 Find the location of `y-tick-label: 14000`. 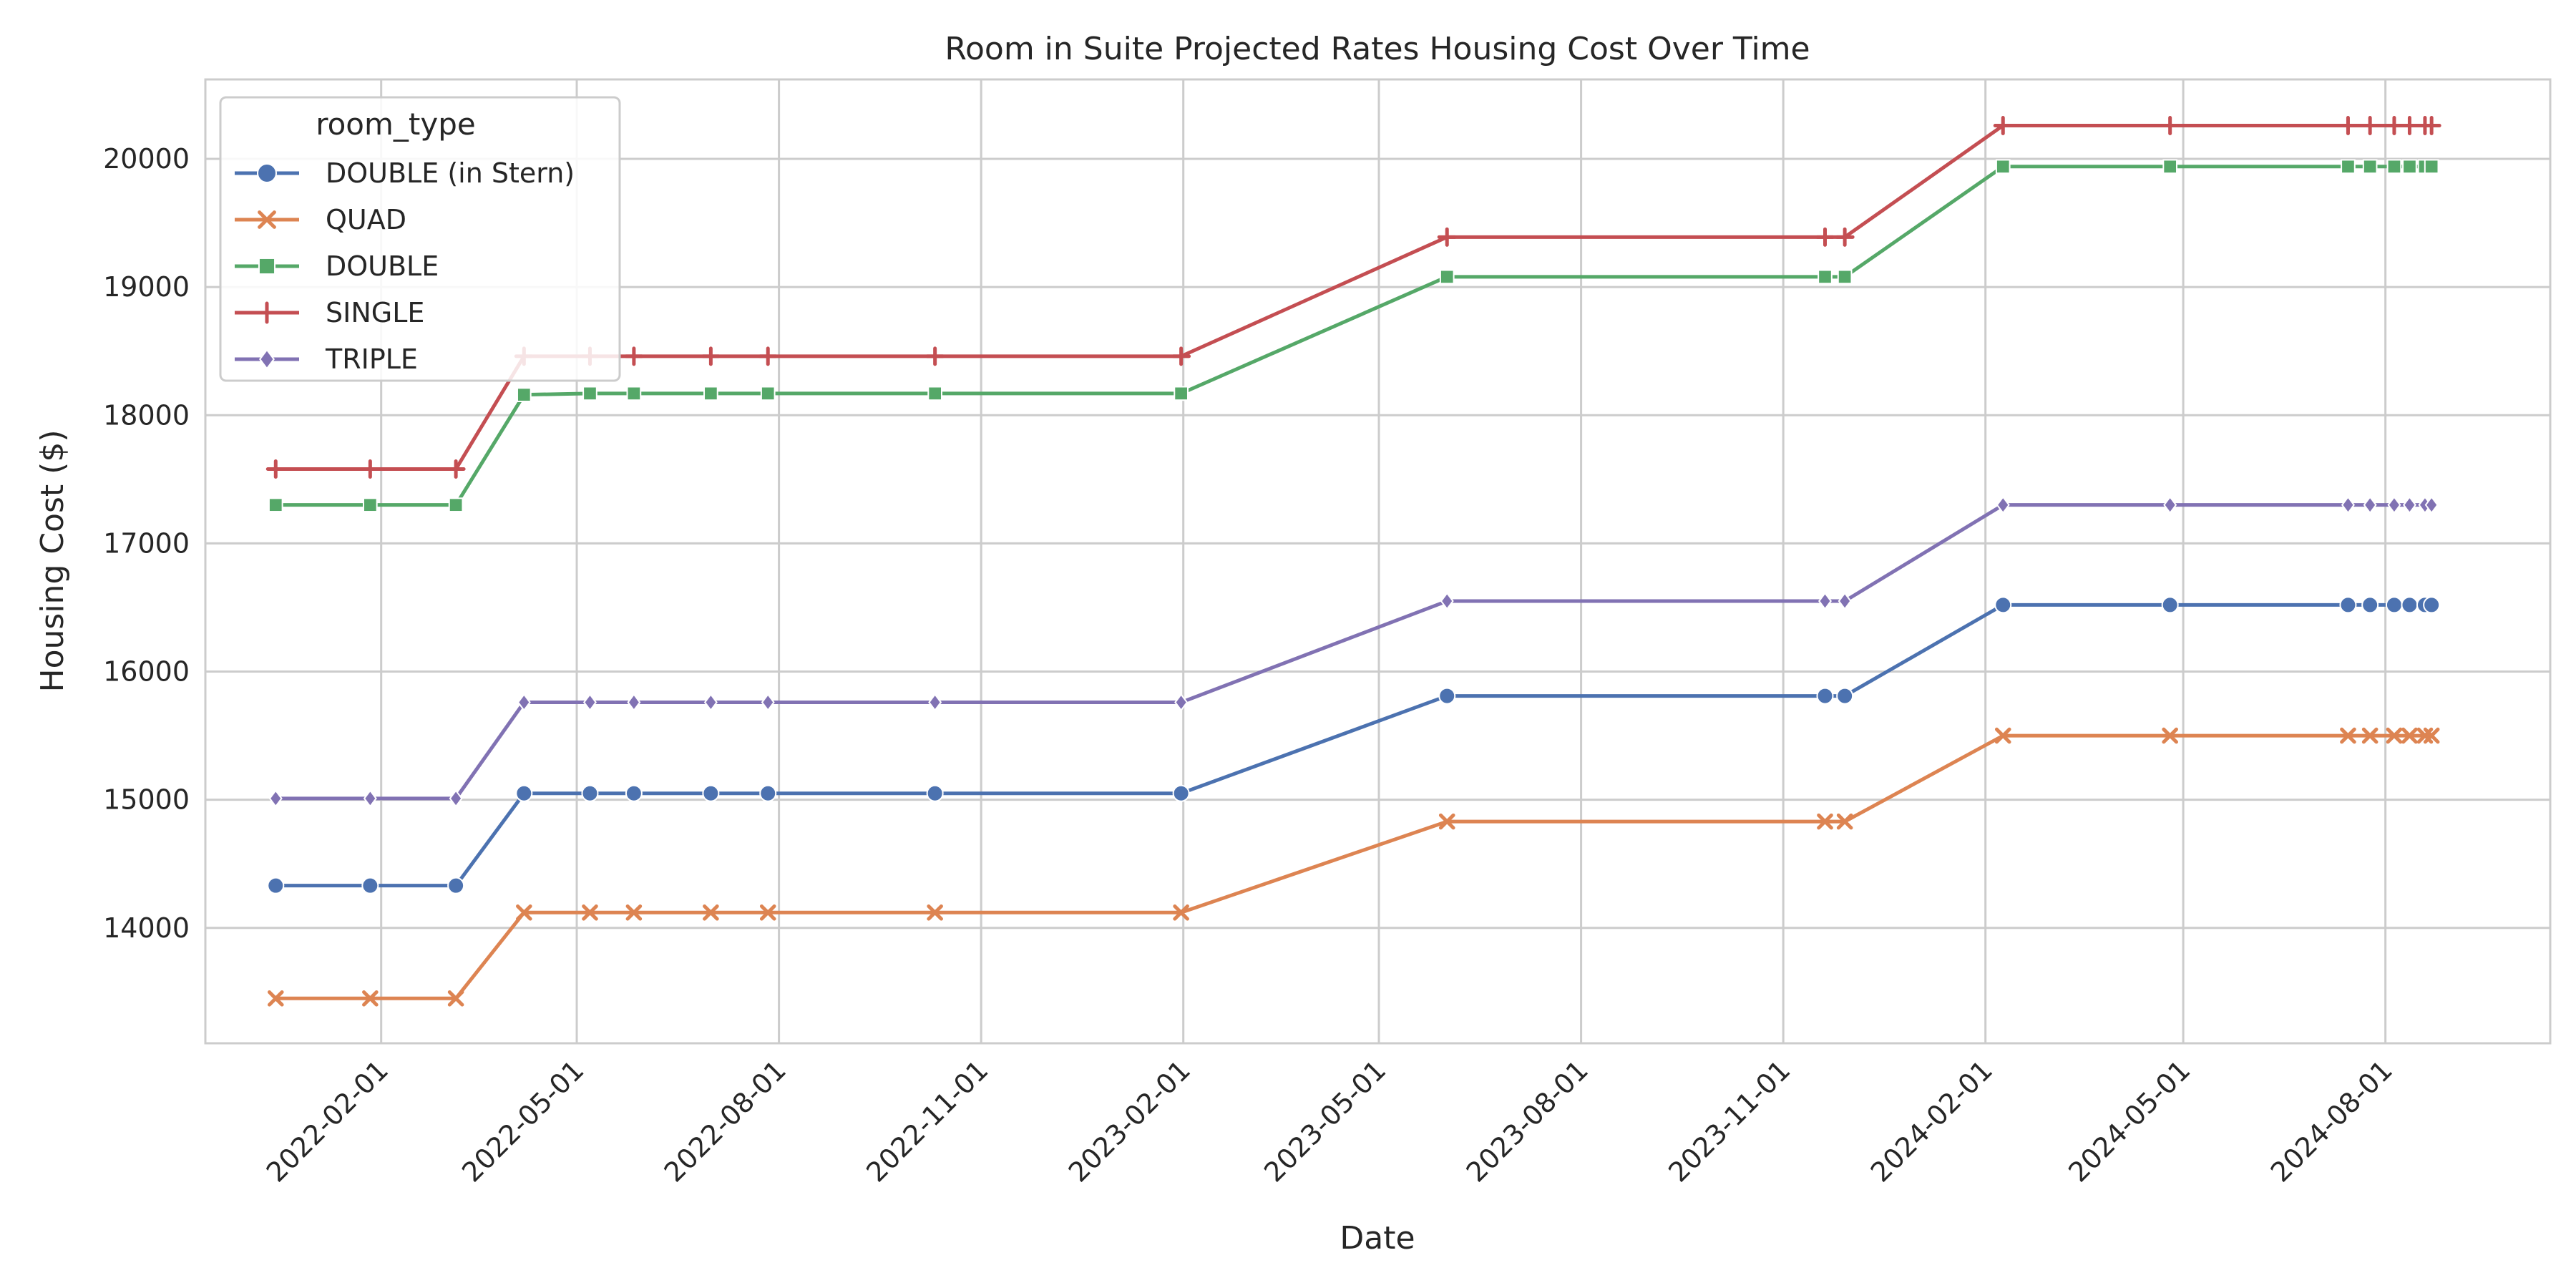

y-tick-label: 14000 is located at coordinates (146, 928).